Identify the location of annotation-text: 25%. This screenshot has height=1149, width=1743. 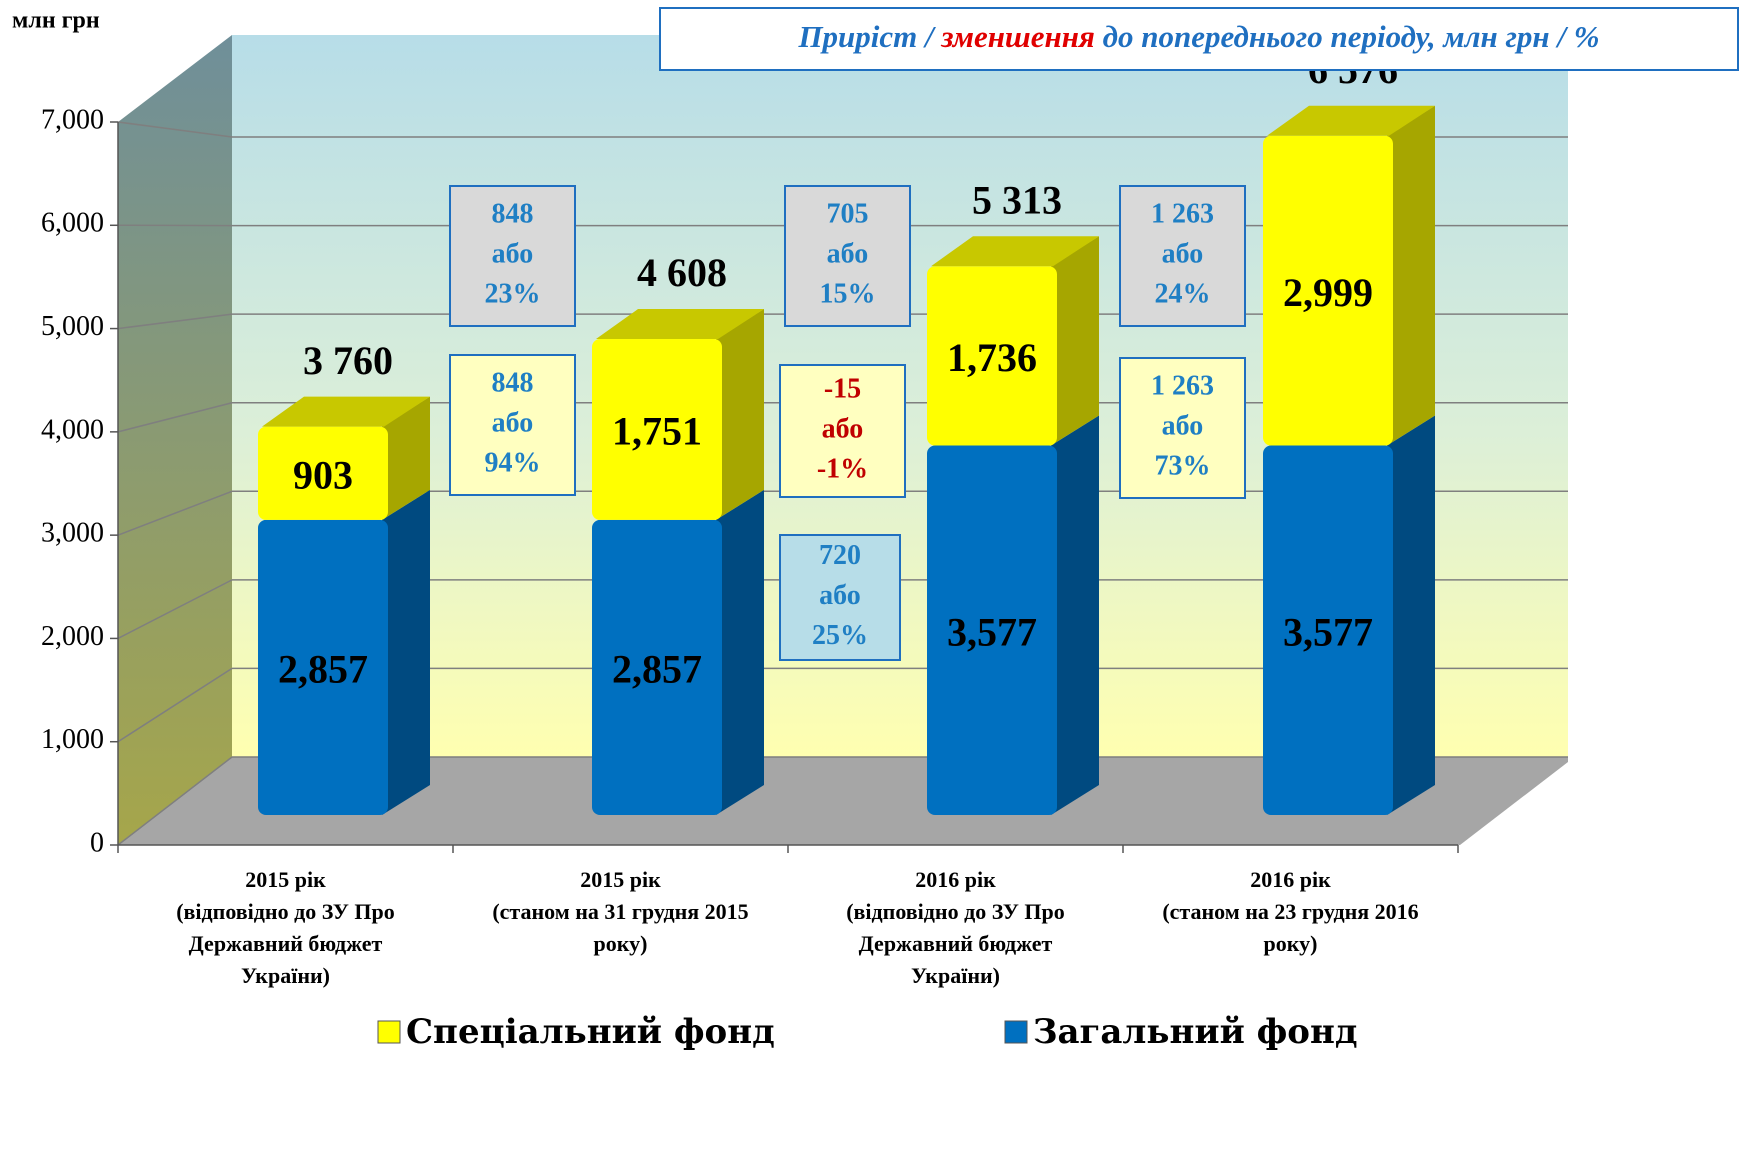
(840, 635).